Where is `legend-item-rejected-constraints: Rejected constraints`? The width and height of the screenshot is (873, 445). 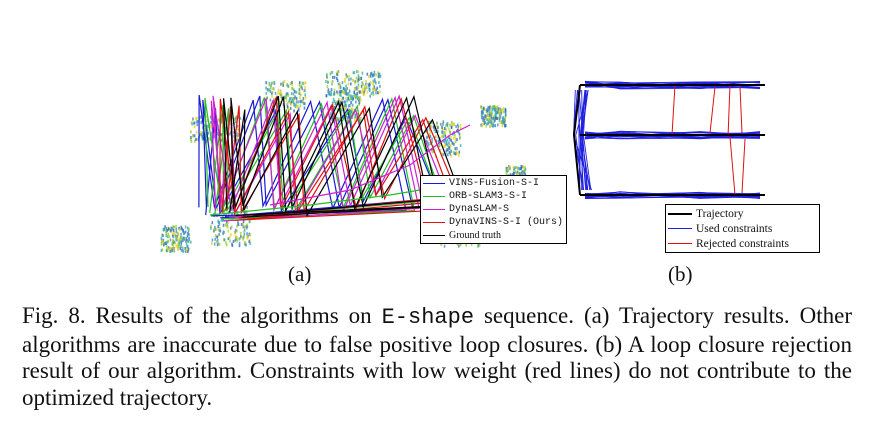 legend-item-rejected-constraints: Rejected constraints is located at coordinates (742, 243).